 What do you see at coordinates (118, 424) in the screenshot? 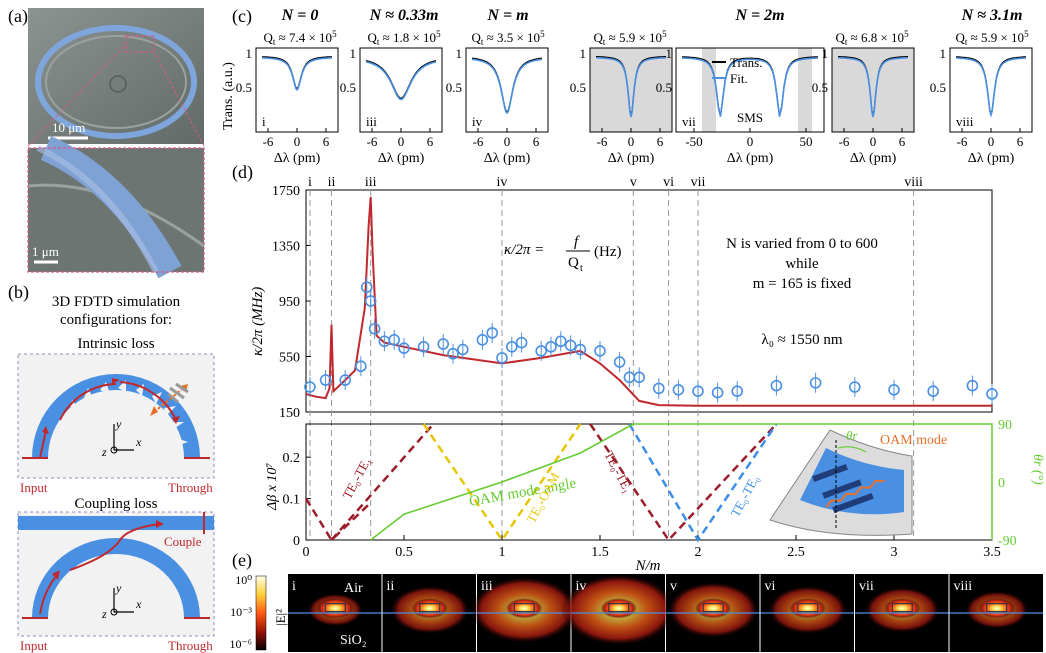
I see `axis-y-label: y` at bounding box center [118, 424].